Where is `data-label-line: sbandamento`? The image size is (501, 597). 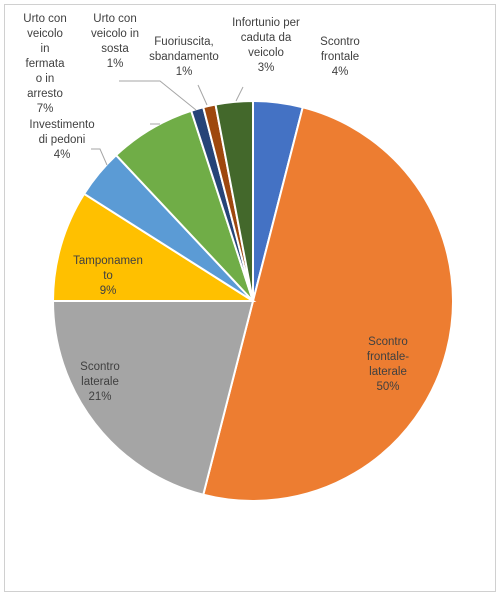 data-label-line: sbandamento is located at coordinates (184, 57).